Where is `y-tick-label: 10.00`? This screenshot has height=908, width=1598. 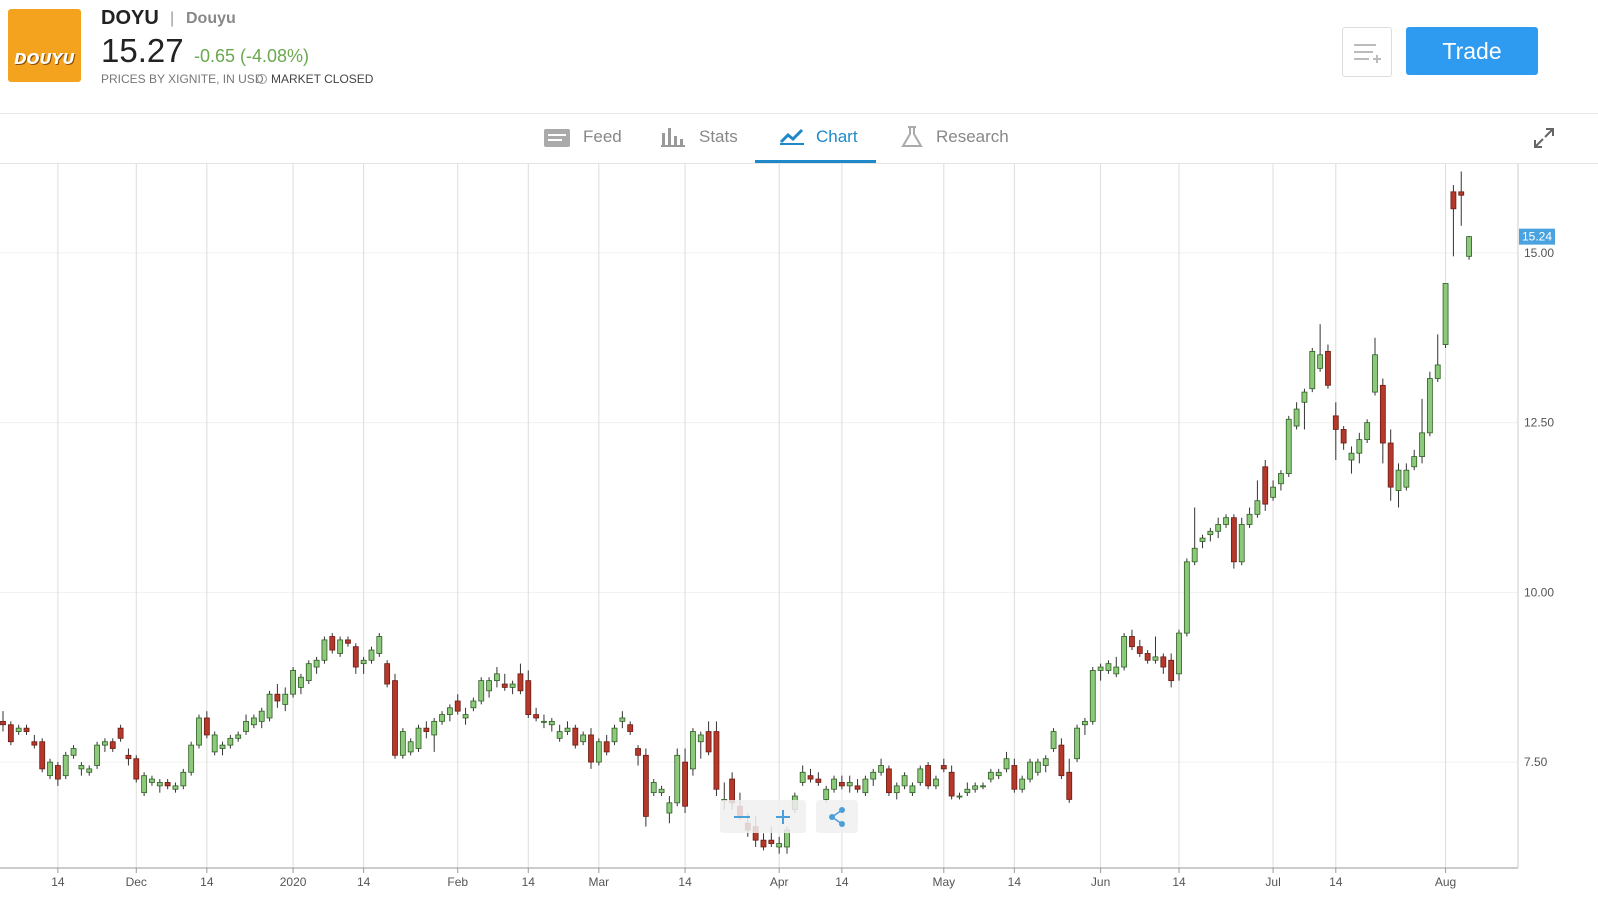
y-tick-label: 10.00 is located at coordinates (1539, 592).